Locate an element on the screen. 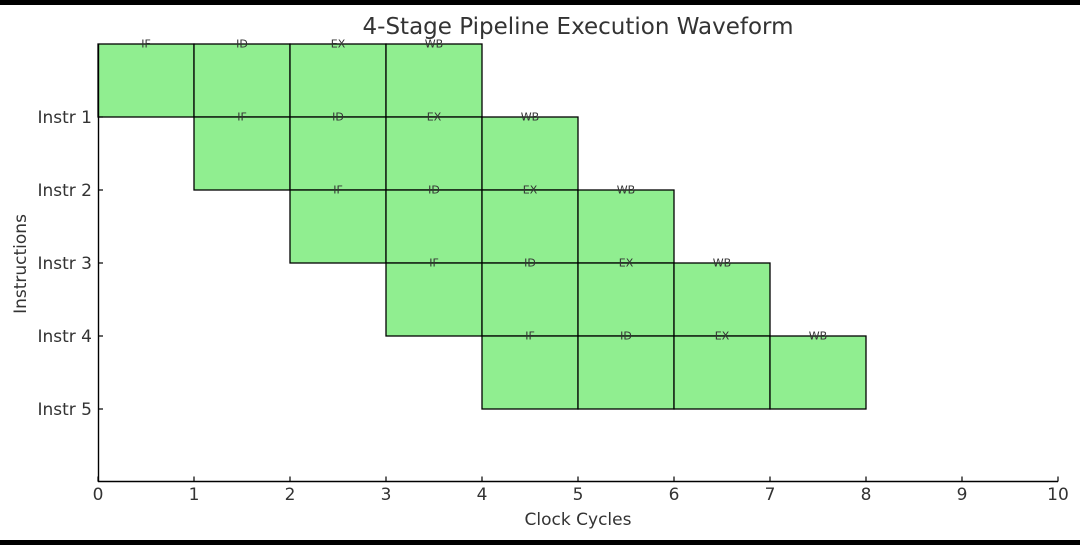  top-border-bar is located at coordinates (540, 2).